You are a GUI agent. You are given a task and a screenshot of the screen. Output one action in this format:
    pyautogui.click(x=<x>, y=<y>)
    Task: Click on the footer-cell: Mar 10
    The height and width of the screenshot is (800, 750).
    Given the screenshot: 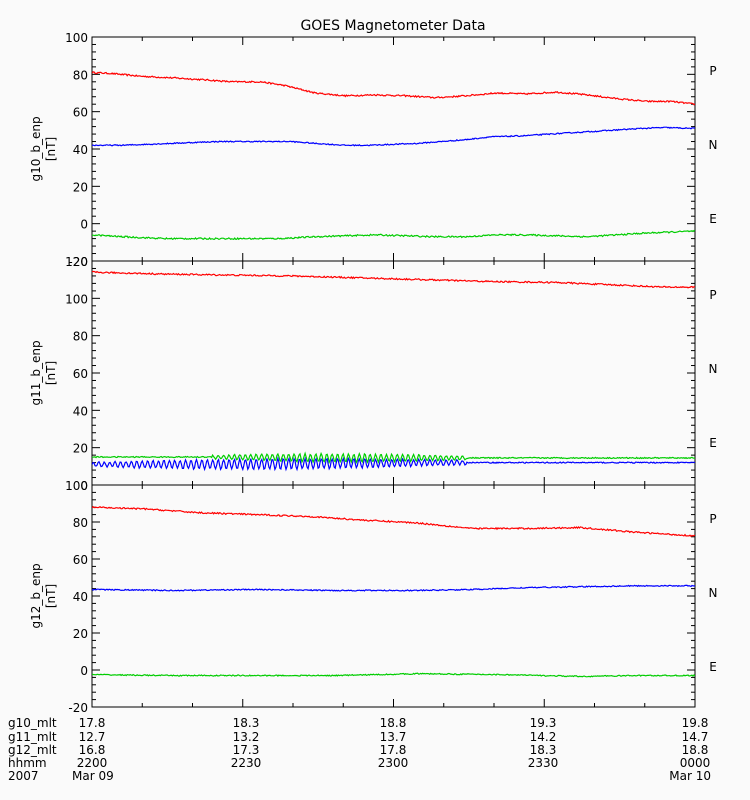 What is the action you would take?
    pyautogui.click(x=690, y=776)
    